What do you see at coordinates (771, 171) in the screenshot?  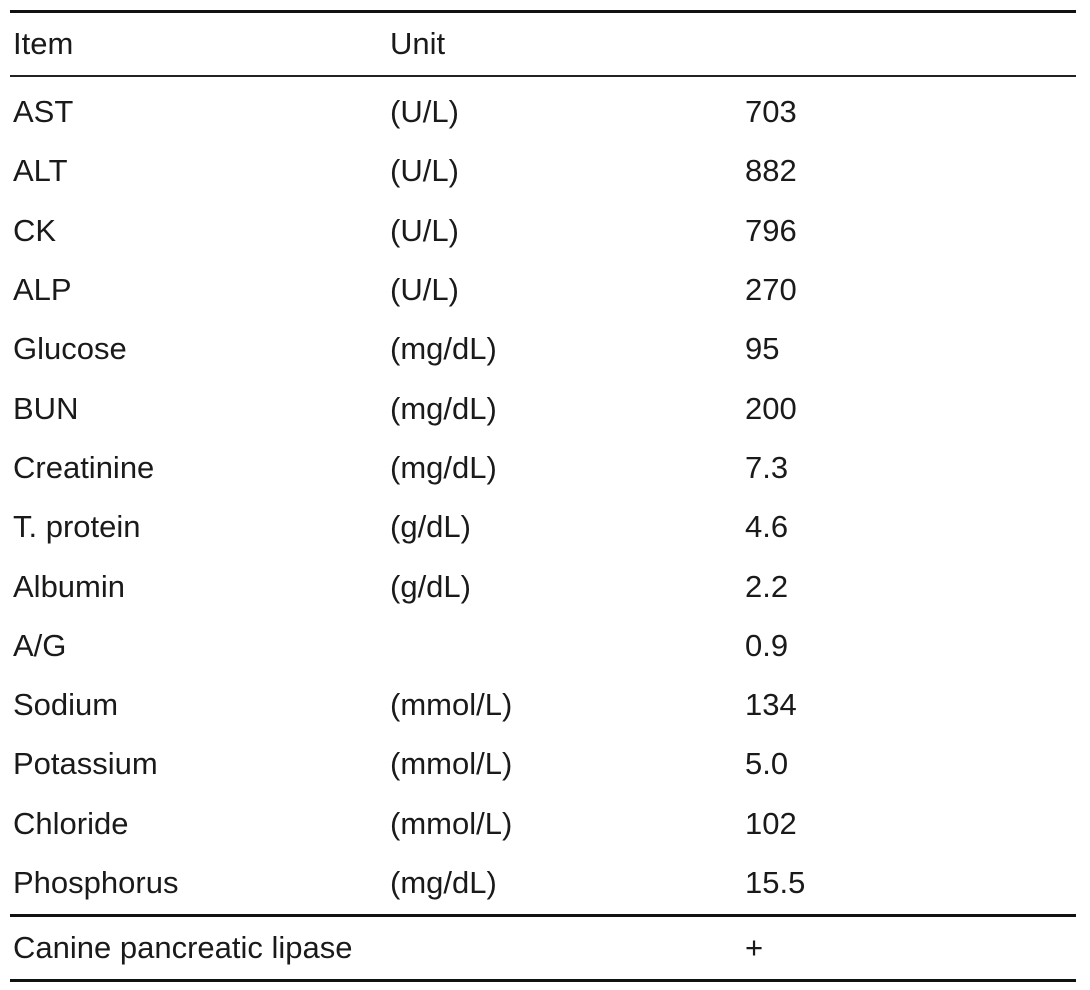 I see `row-value: 882` at bounding box center [771, 171].